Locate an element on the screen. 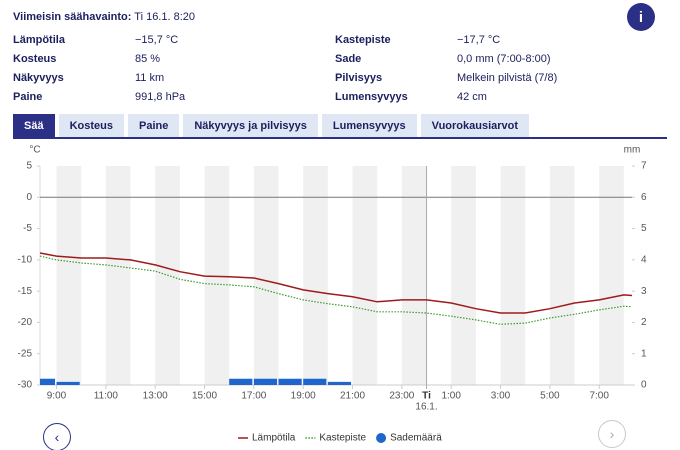 This screenshot has height=450, width=680. y2-axis-unit: mm is located at coordinates (632, 150).